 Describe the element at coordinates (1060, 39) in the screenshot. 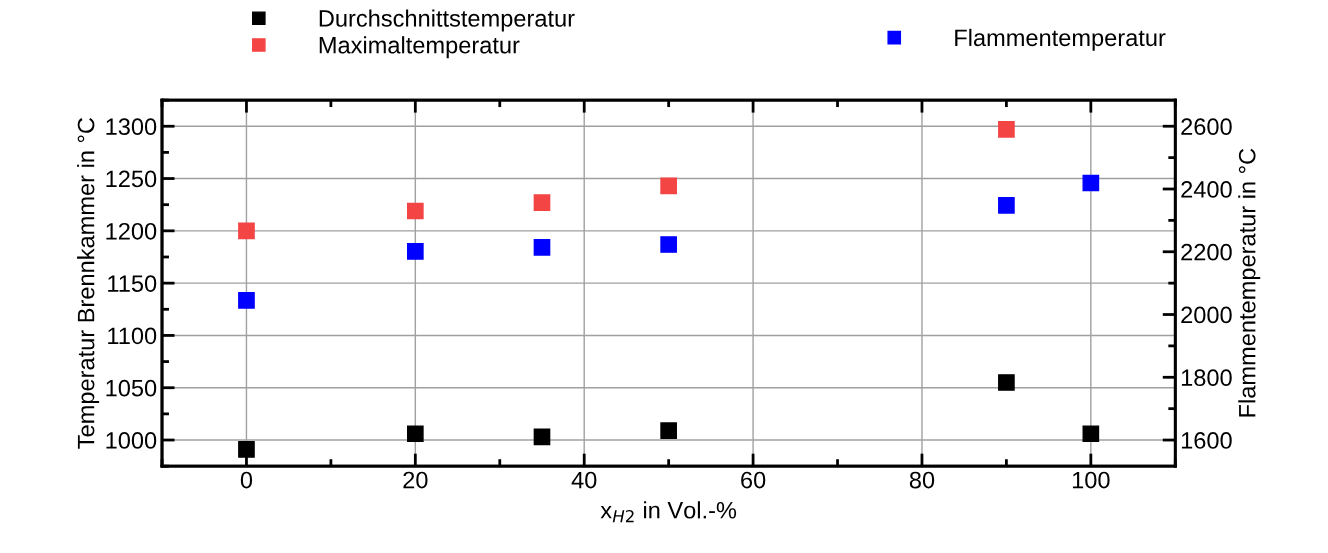

I see `legend-label: Flammentemperatur` at that location.